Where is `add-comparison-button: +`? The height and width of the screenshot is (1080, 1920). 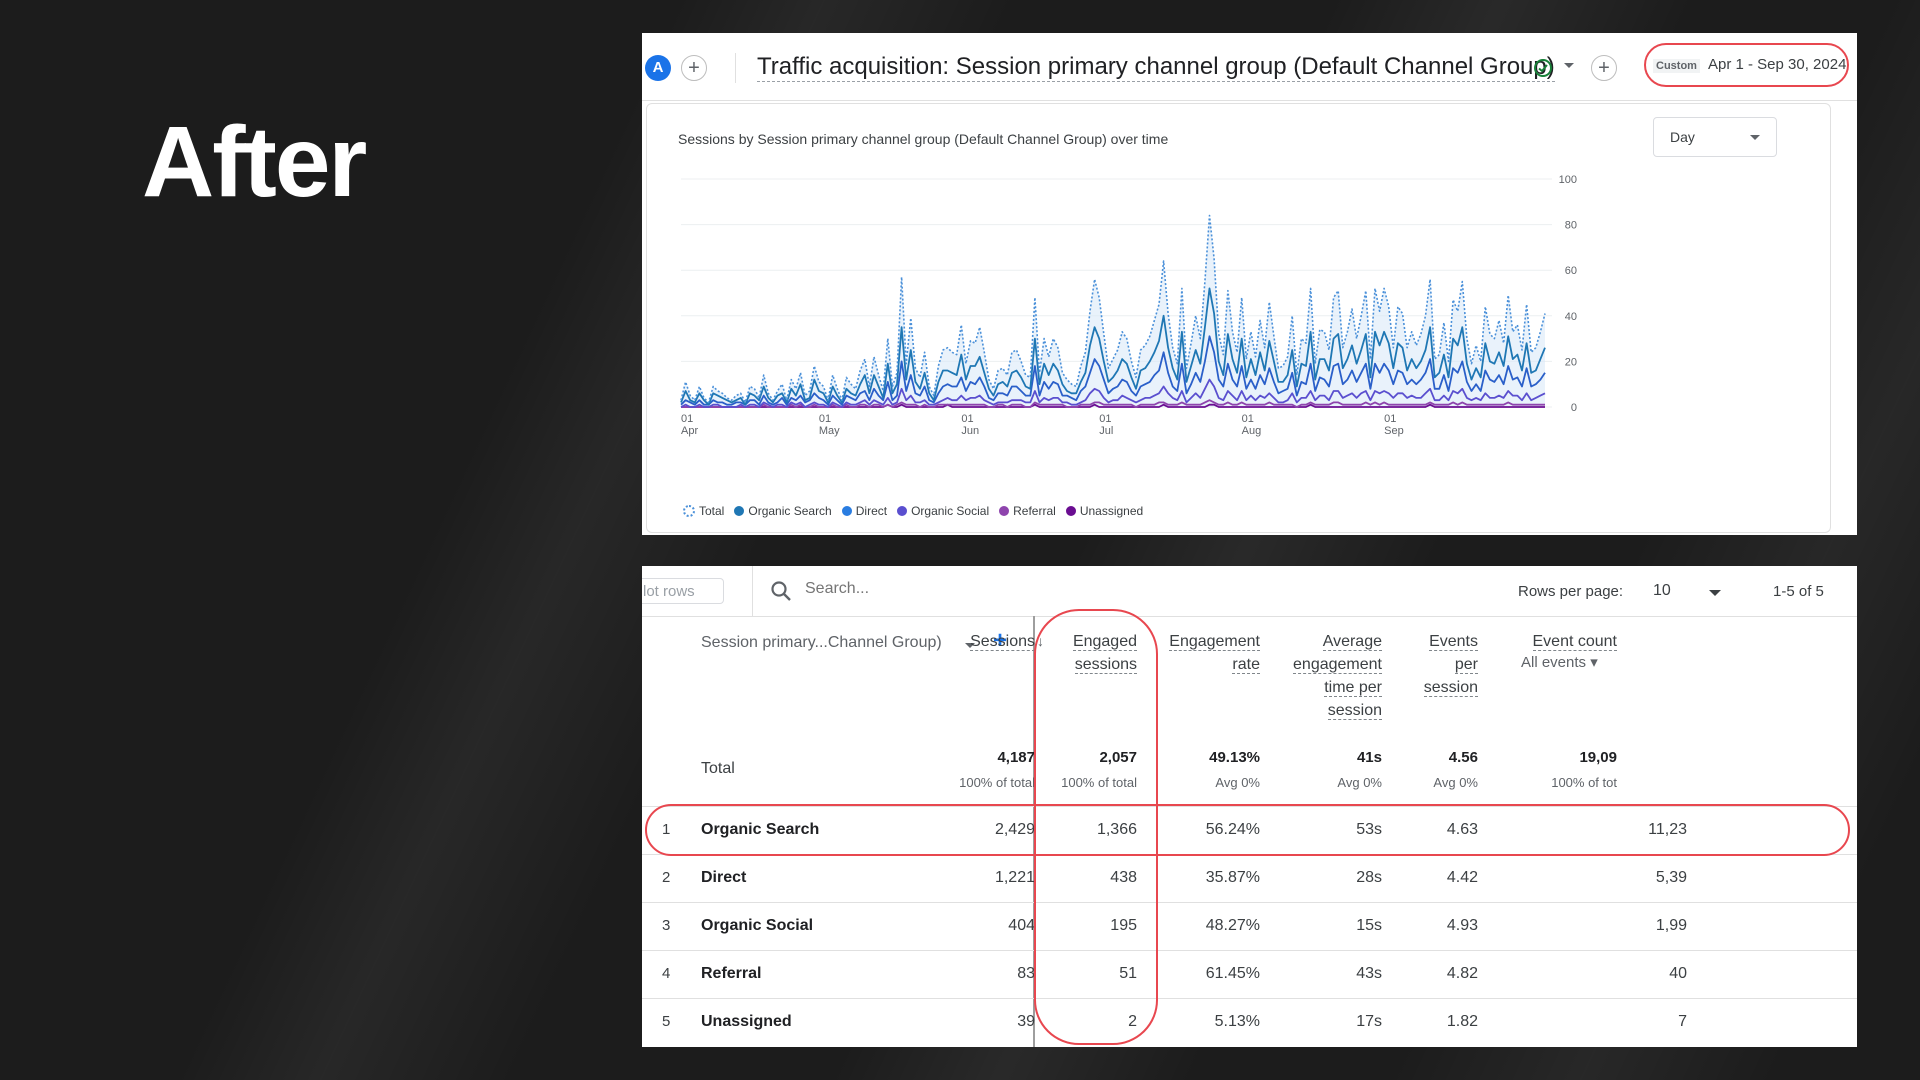
add-comparison-button: + is located at coordinates (694, 68).